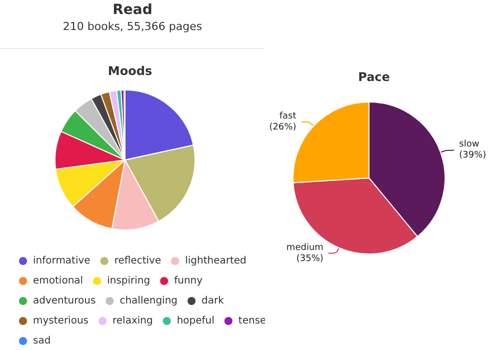 This screenshot has height=350, width=500. I want to click on legend-label: informative, so click(61, 261).